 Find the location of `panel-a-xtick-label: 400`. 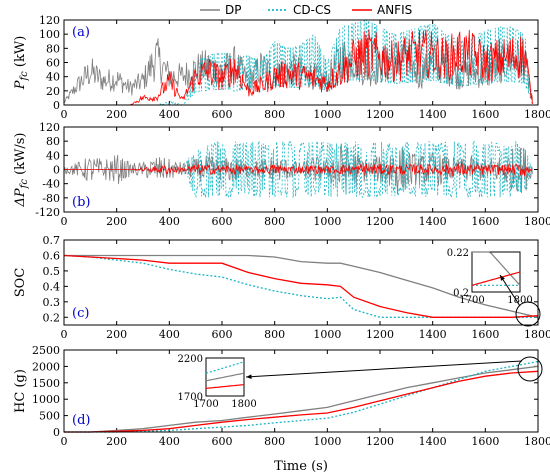

panel-a-xtick-label: 400 is located at coordinates (169, 114).